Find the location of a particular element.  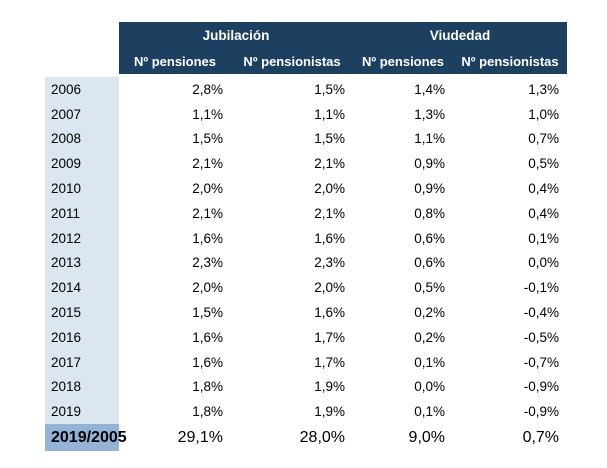

summary-row: 2019/2005 29,1% 28,0% 9,0% 0,7% is located at coordinates (306, 438).